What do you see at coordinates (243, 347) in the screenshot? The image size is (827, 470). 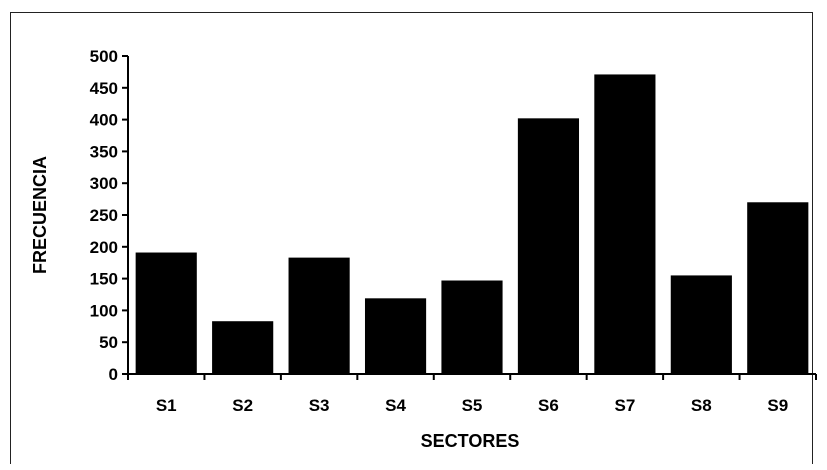 I see `bar-s2` at bounding box center [243, 347].